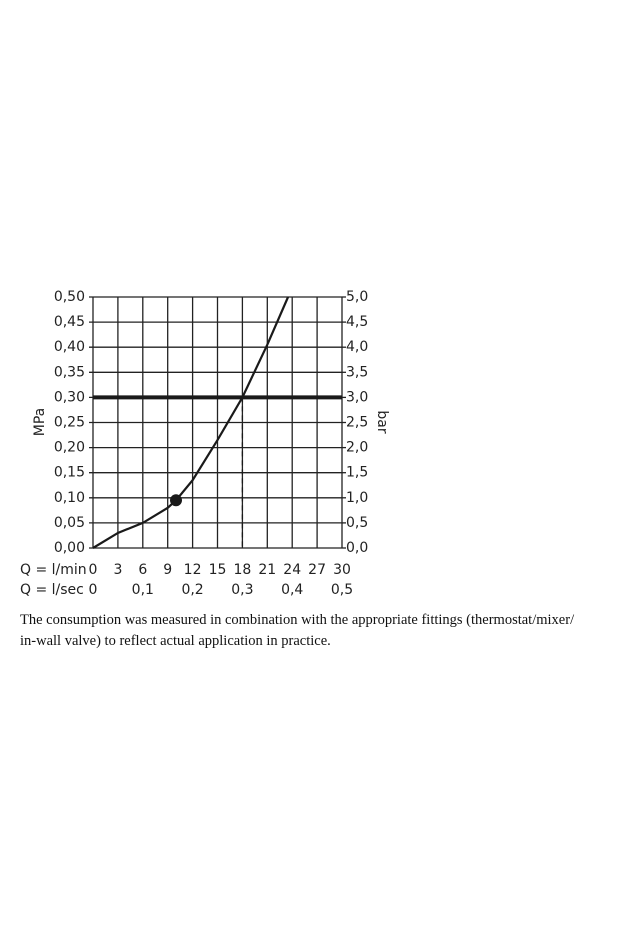 Image resolution: width=621 pixels, height=931 pixels. I want to click on y2-tick-label: 0,0, so click(357, 548).